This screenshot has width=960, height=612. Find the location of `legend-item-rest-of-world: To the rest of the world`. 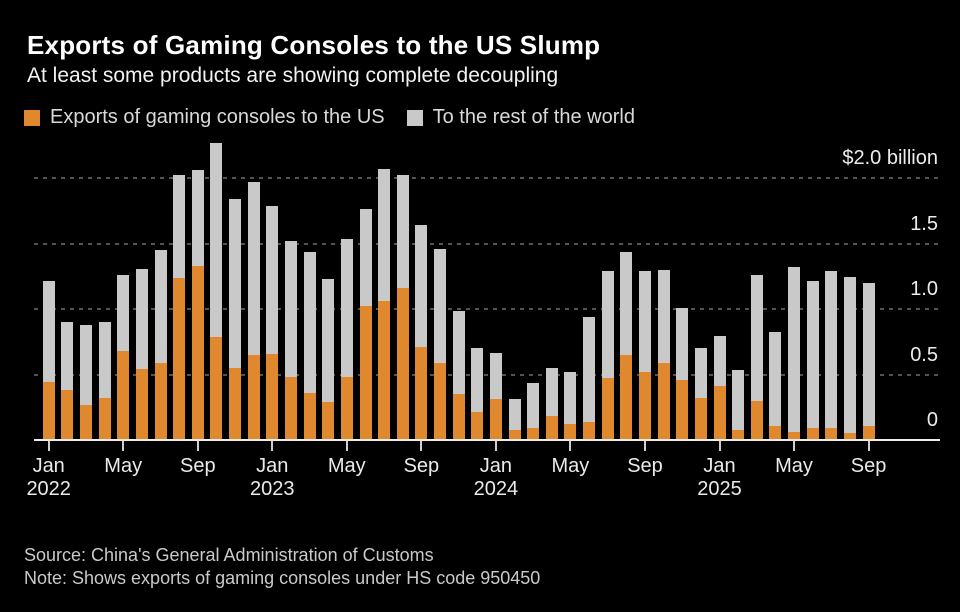

legend-item-rest-of-world: To the rest of the world is located at coordinates (520, 117).